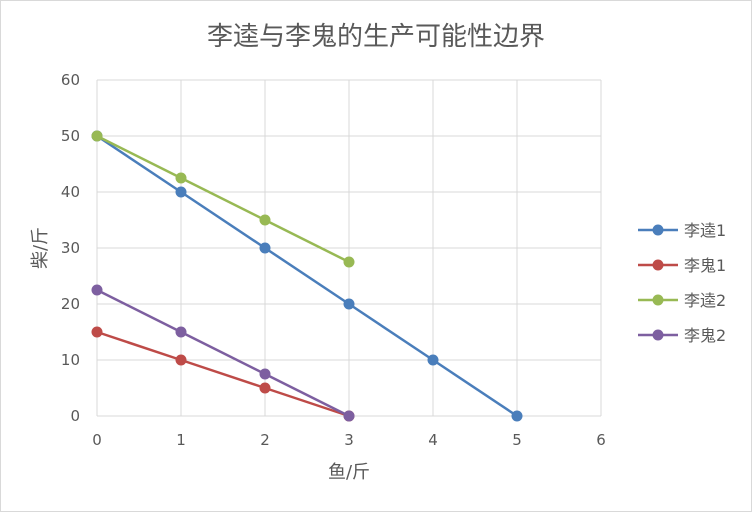  Describe the element at coordinates (705, 335) in the screenshot. I see `legend-label: 李鬼2` at that location.